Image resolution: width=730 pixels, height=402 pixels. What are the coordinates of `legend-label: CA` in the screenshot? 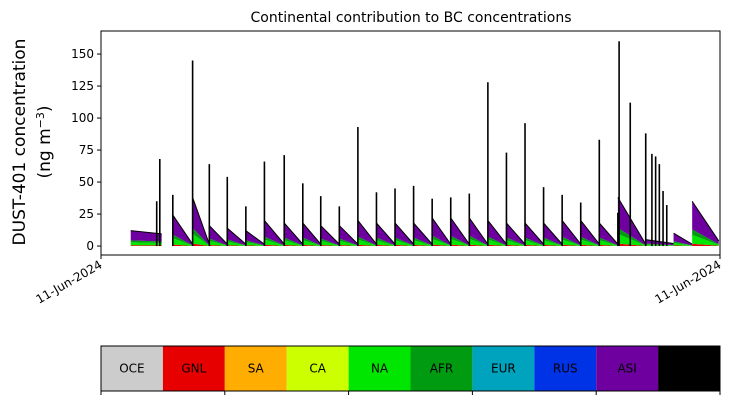 It's located at (317, 369).